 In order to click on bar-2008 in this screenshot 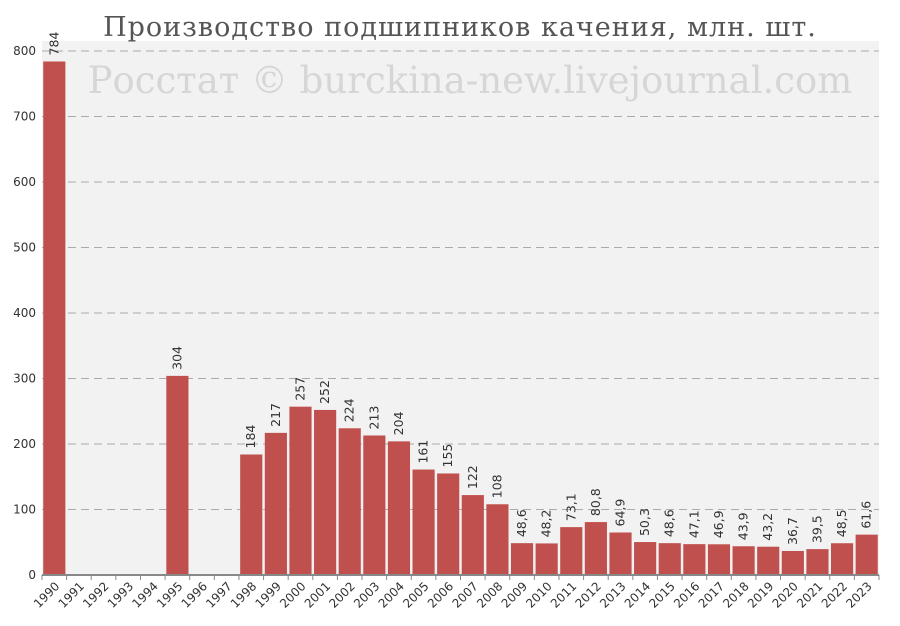, I will do `click(497, 539)`.